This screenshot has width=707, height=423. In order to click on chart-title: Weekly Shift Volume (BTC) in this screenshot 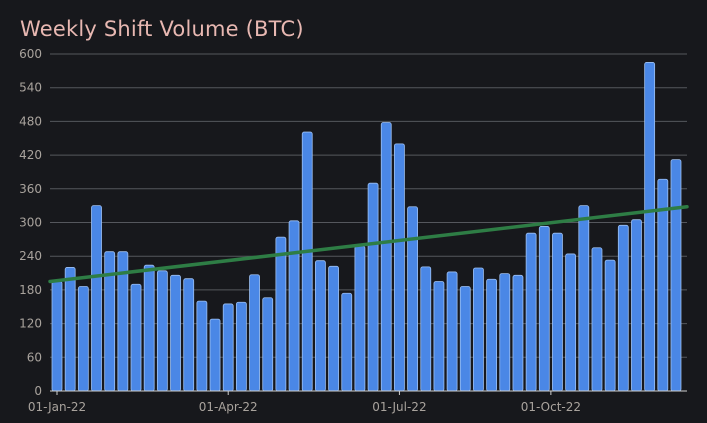, I will do `click(162, 29)`.